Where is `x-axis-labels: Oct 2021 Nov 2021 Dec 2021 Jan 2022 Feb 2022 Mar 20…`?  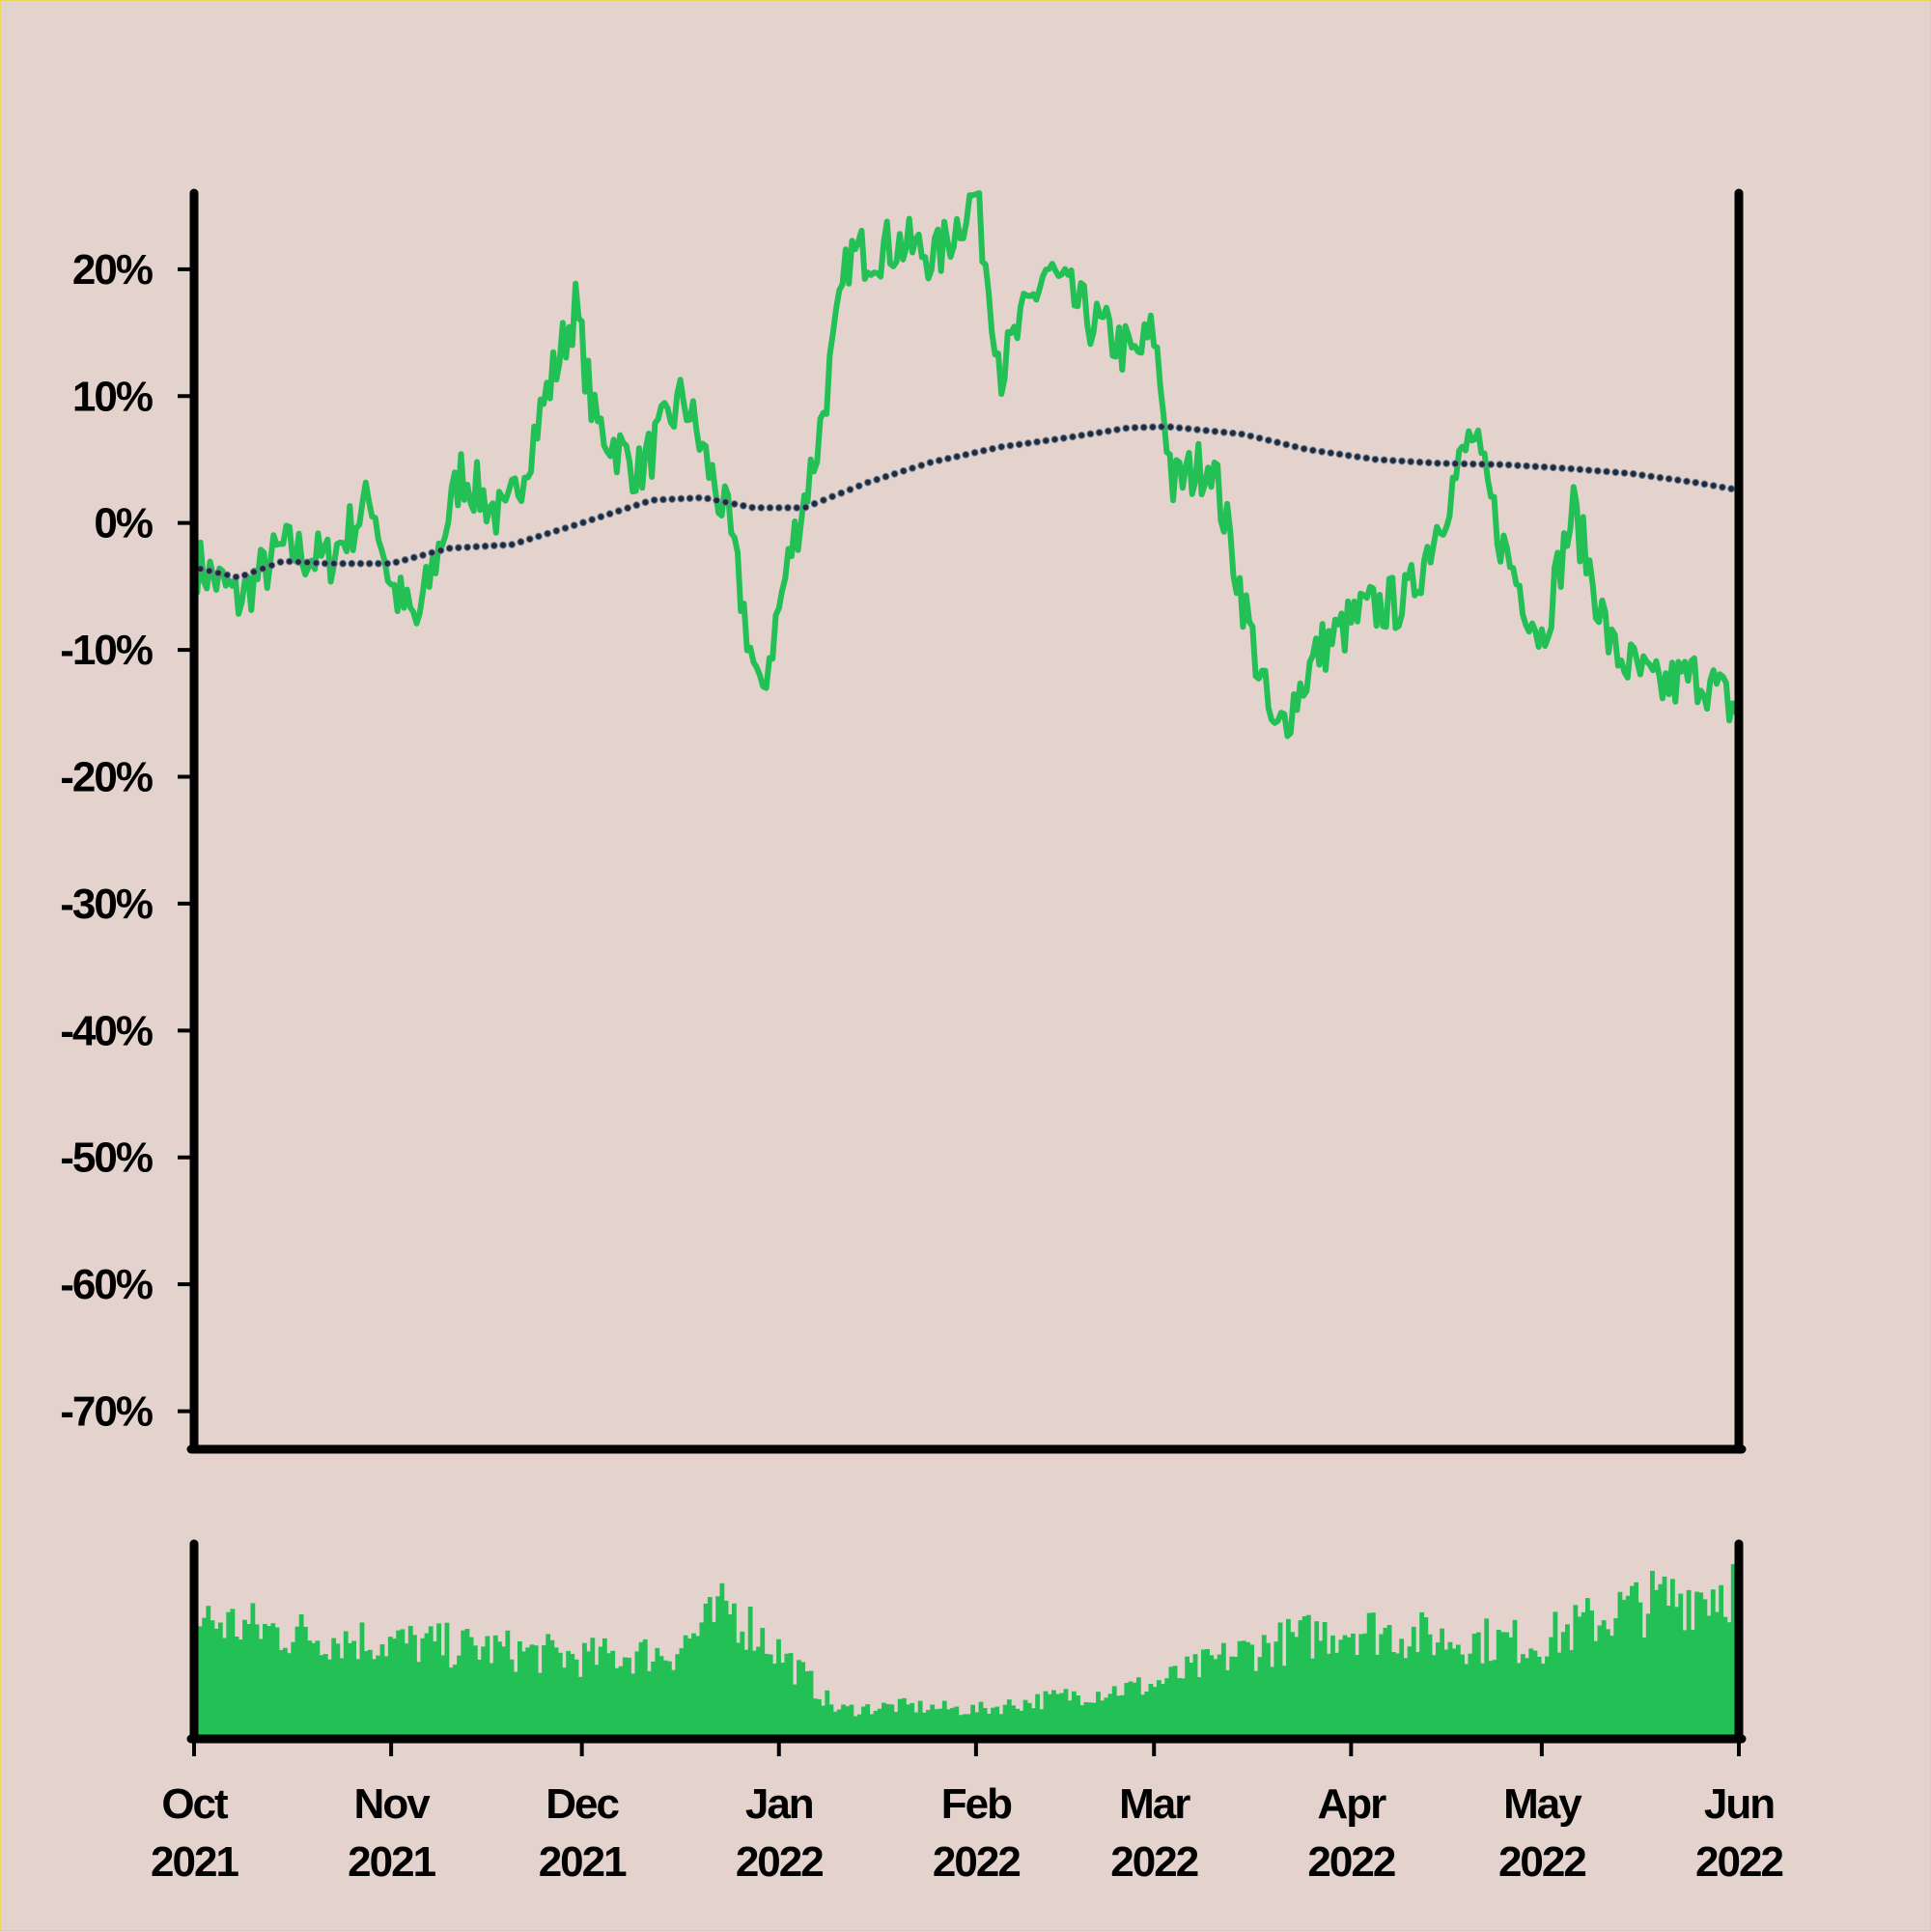
x-axis-labels: Oct 2021 Nov 2021 Dec 2021 Jan 2022 Feb 2022 Mar 20… is located at coordinates (967, 1833).